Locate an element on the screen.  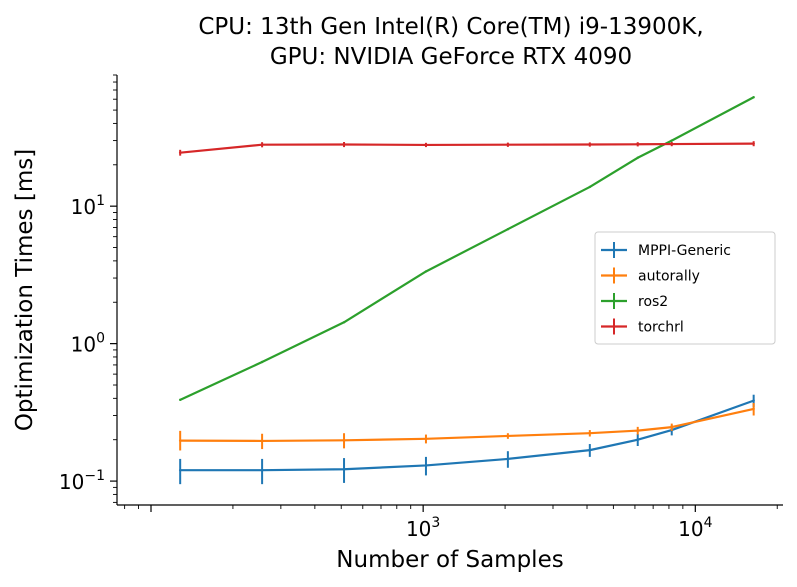
chart-title-line-2: GPU: NVIDIA GeForce RTX 4090 is located at coordinates (451, 57).